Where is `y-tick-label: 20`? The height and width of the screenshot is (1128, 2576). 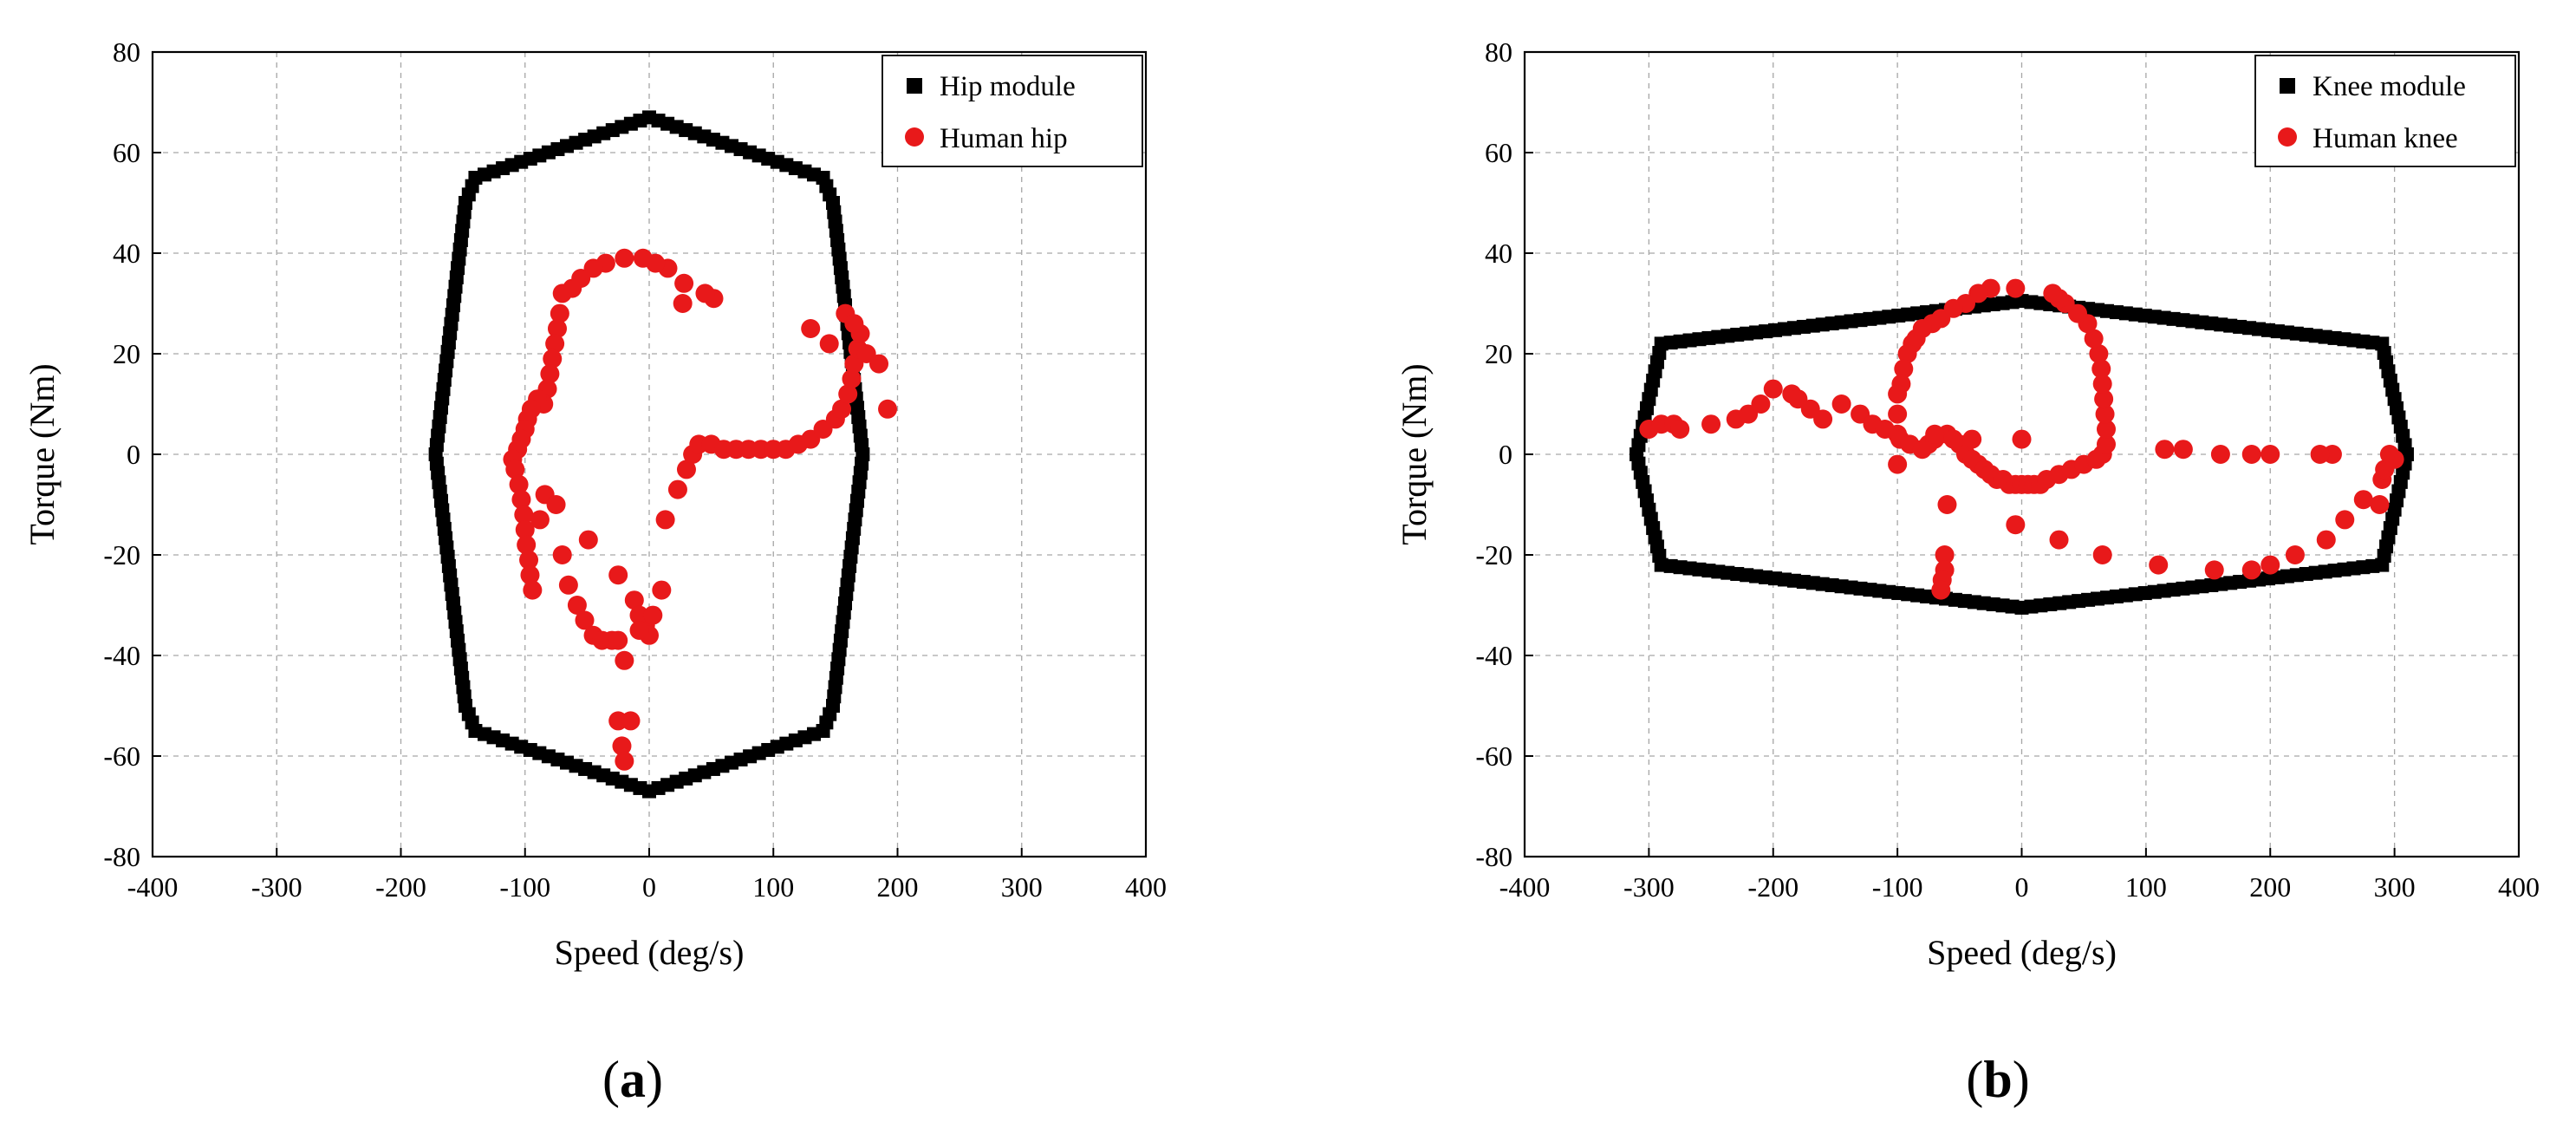 y-tick-label: 20 is located at coordinates (1498, 353).